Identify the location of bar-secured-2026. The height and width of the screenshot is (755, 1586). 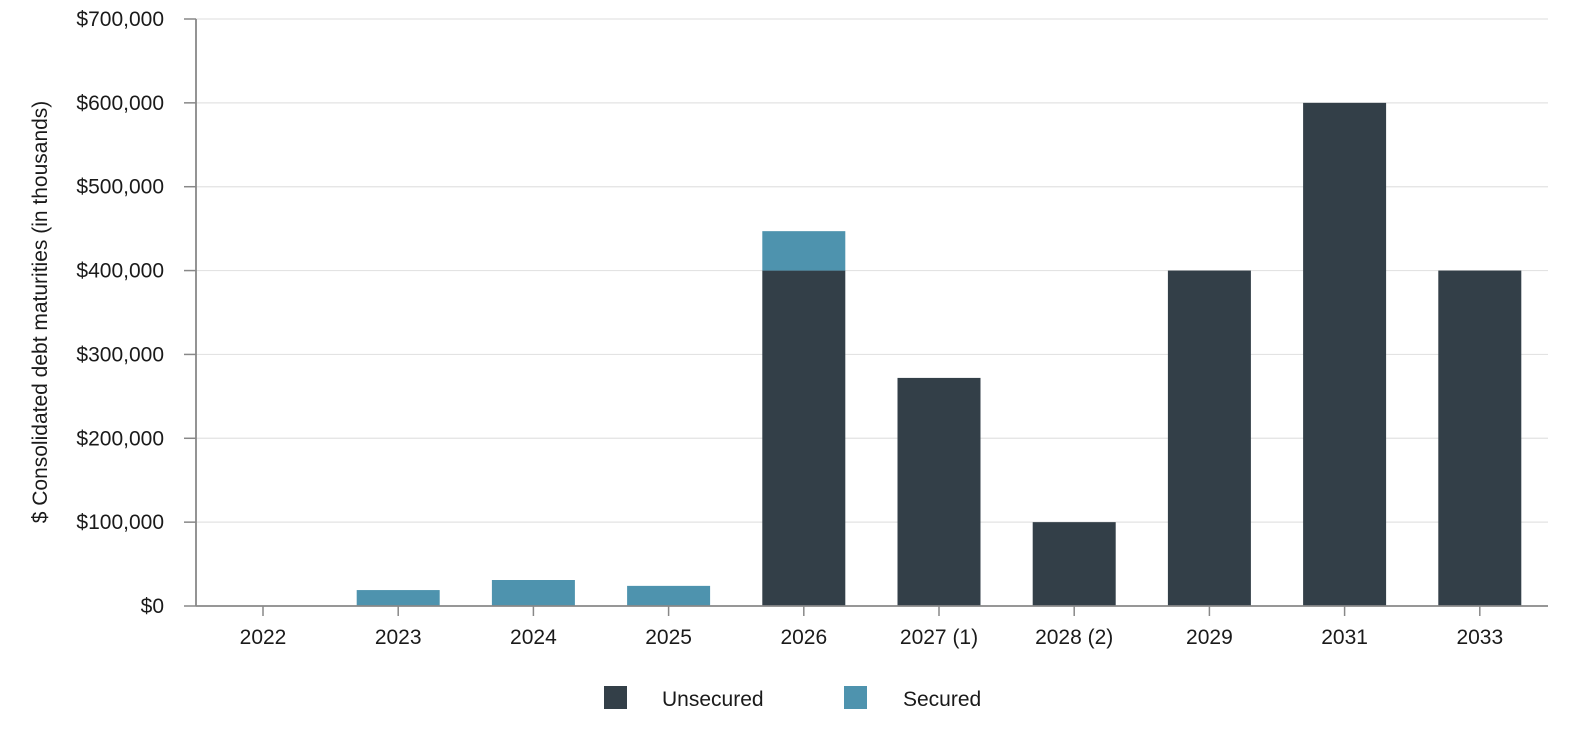
(804, 251).